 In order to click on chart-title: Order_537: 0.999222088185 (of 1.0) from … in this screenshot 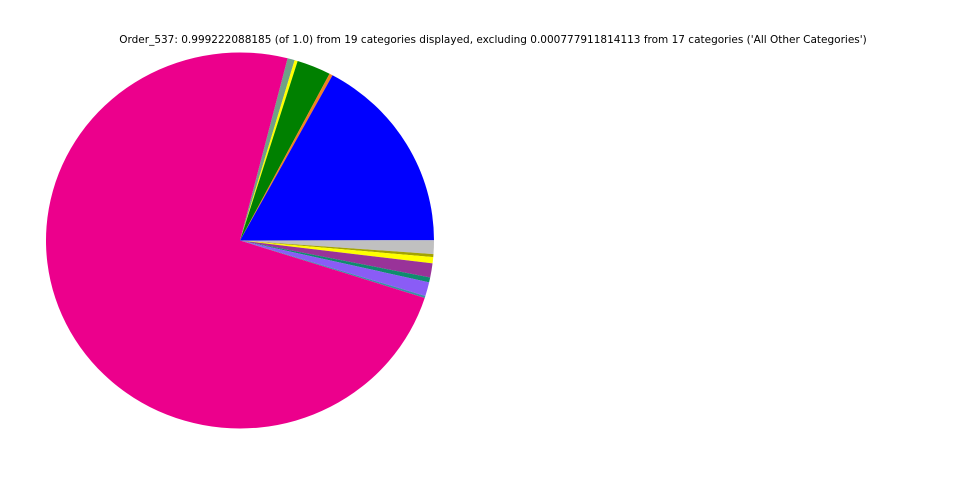, I will do `click(493, 40)`.